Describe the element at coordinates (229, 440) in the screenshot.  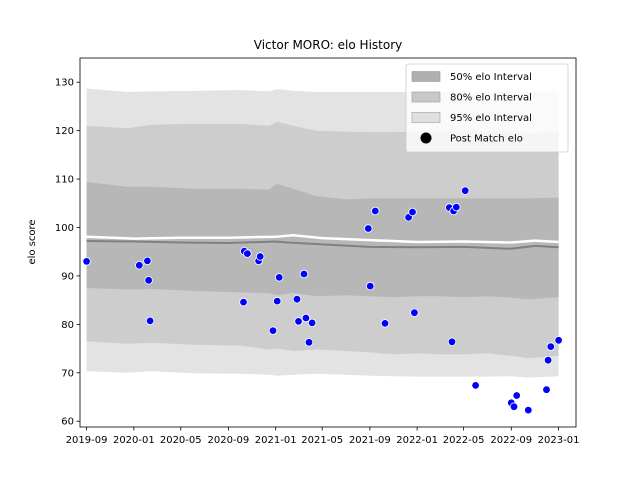
I see `x-tick-label: 2020-09` at that location.